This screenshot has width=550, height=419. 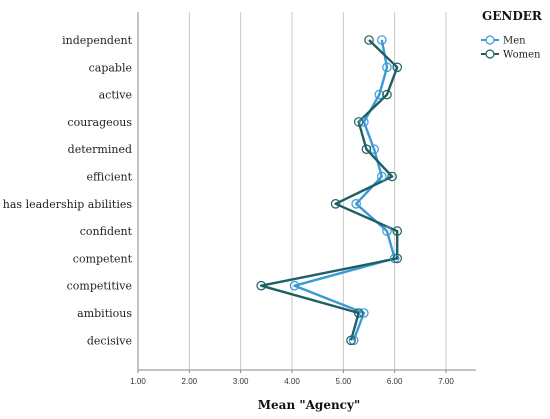 What do you see at coordinates (99, 122) in the screenshot?
I see `y-category-label: courageous` at bounding box center [99, 122].